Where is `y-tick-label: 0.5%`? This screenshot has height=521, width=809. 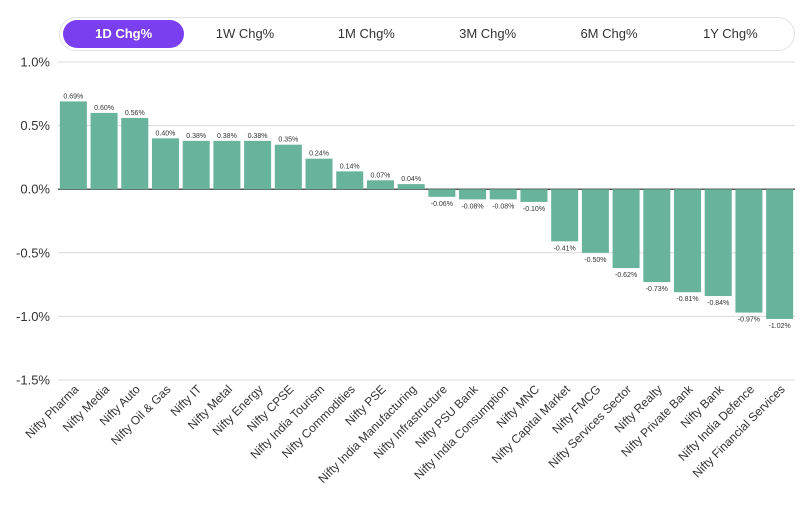 y-tick-label: 0.5% is located at coordinates (35, 125).